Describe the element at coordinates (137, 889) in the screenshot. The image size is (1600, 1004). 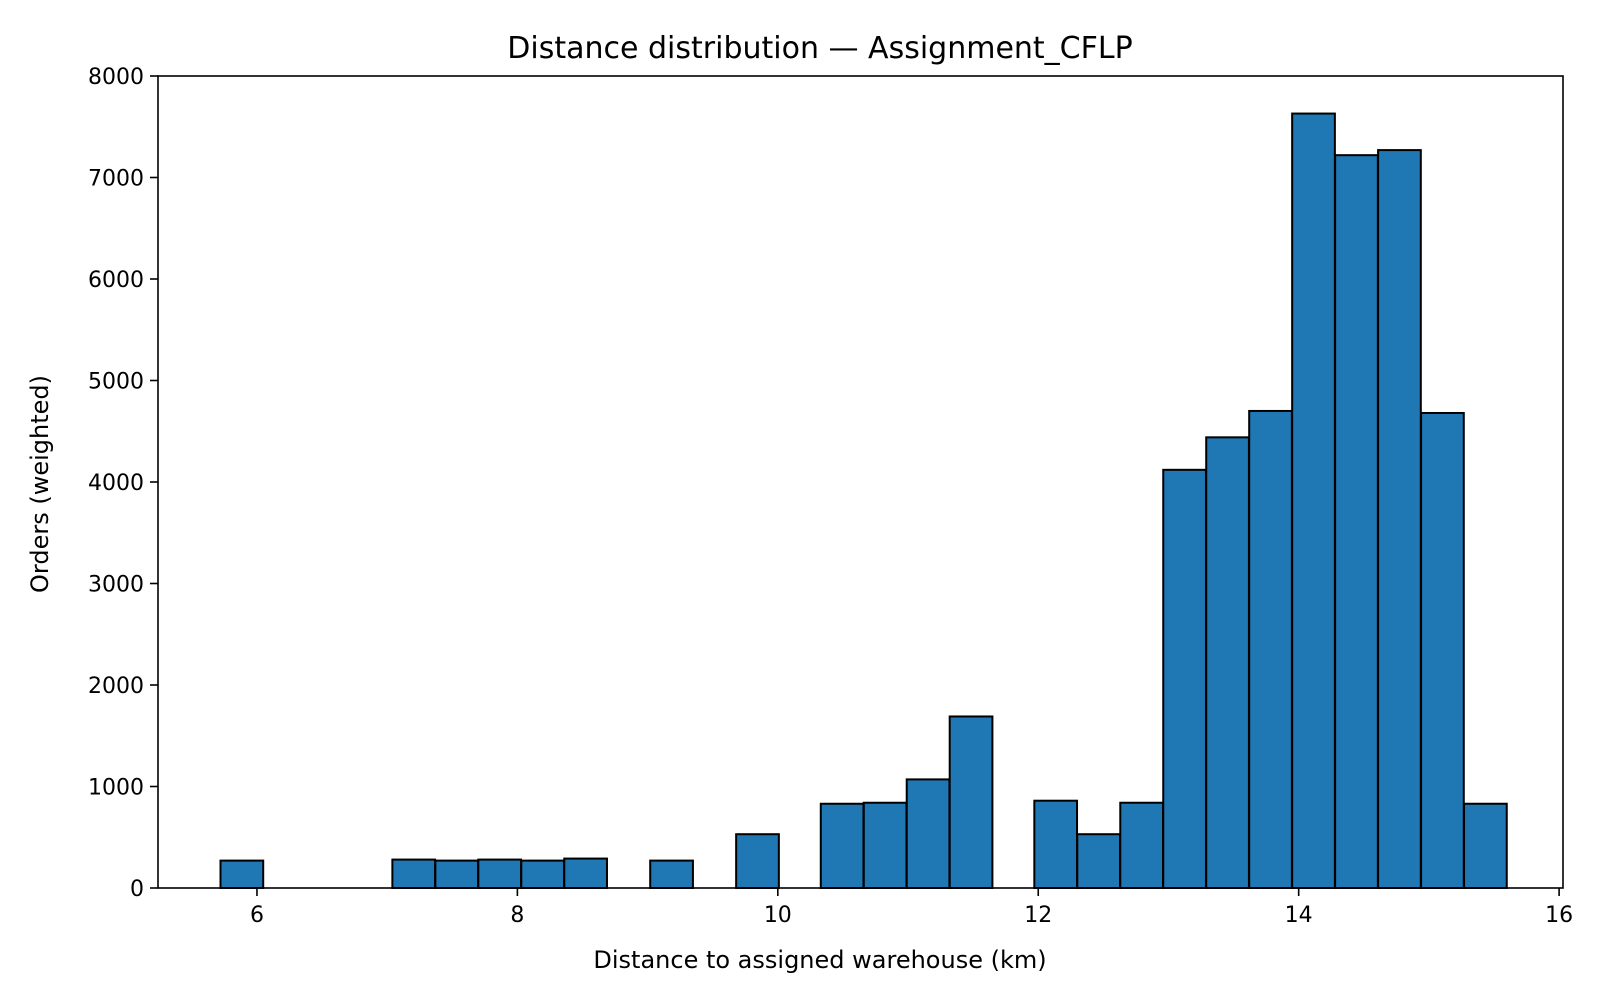
I see `y-tick-label: 0` at that location.